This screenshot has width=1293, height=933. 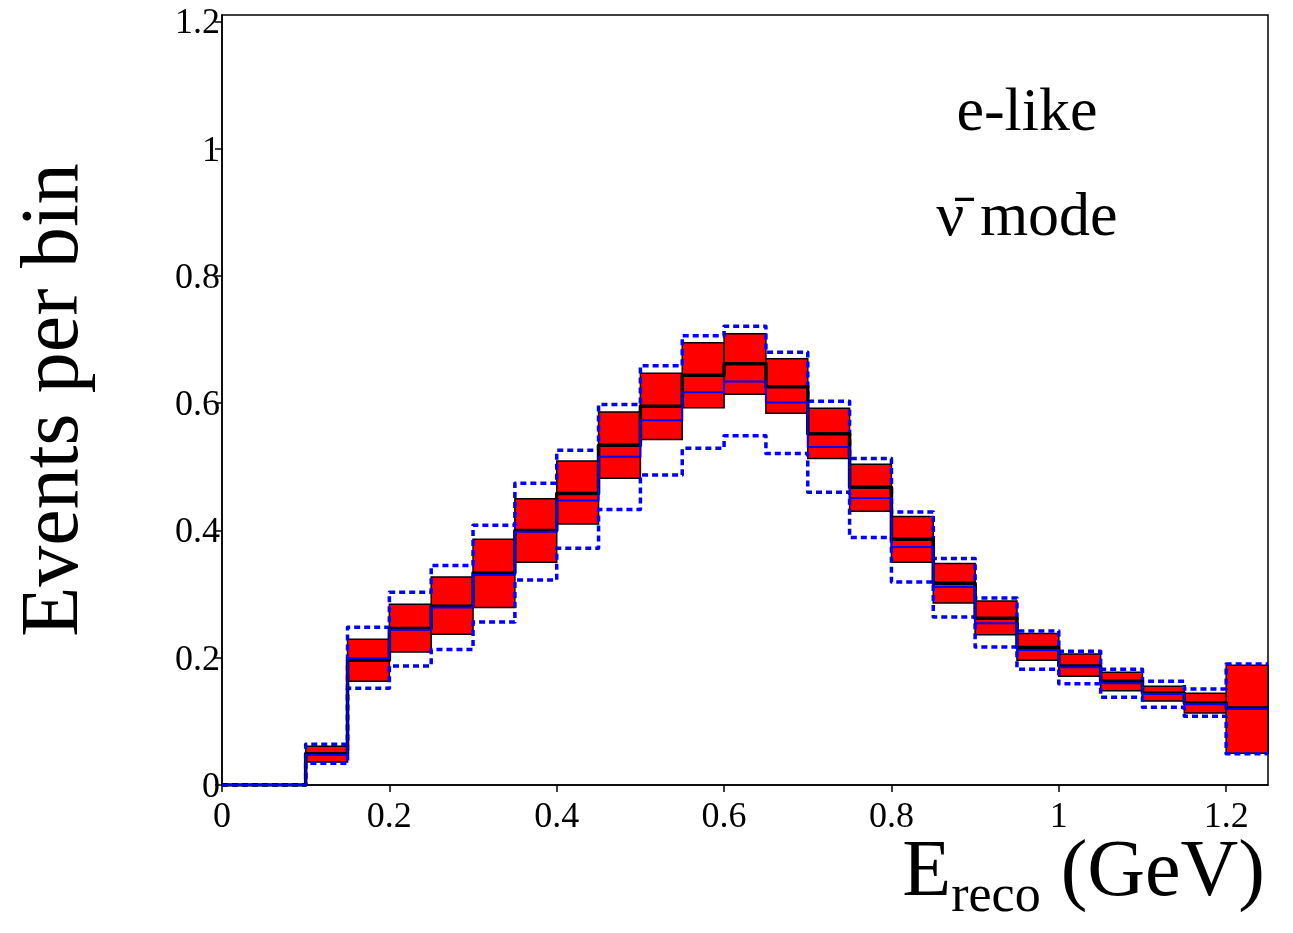 What do you see at coordinates (1027, 214) in the screenshot?
I see `annotation: ν̄ mode` at bounding box center [1027, 214].